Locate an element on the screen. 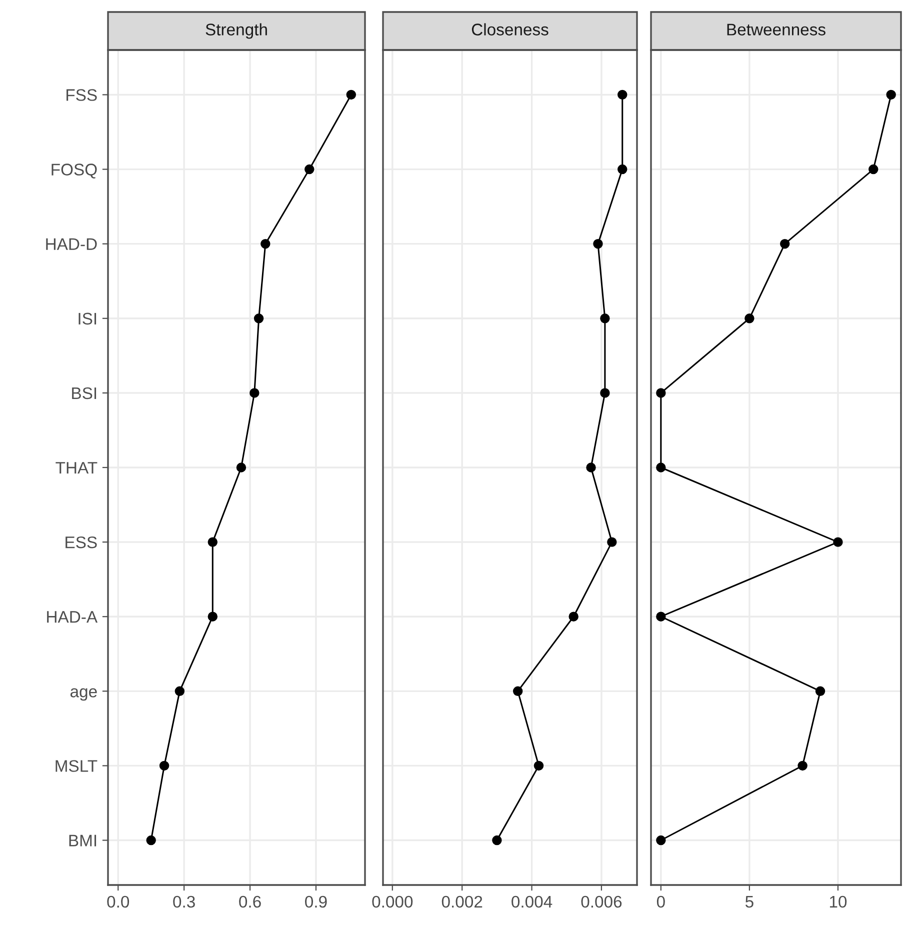 Image resolution: width=905 pixels, height=937 pixels. chart-title: Betweenness is located at coordinates (776, 30).